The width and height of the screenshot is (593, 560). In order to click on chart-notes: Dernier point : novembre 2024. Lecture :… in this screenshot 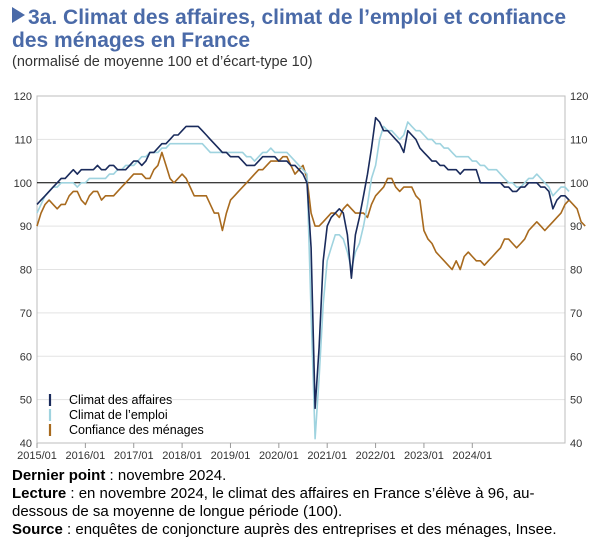, I will do `click(299, 503)`.